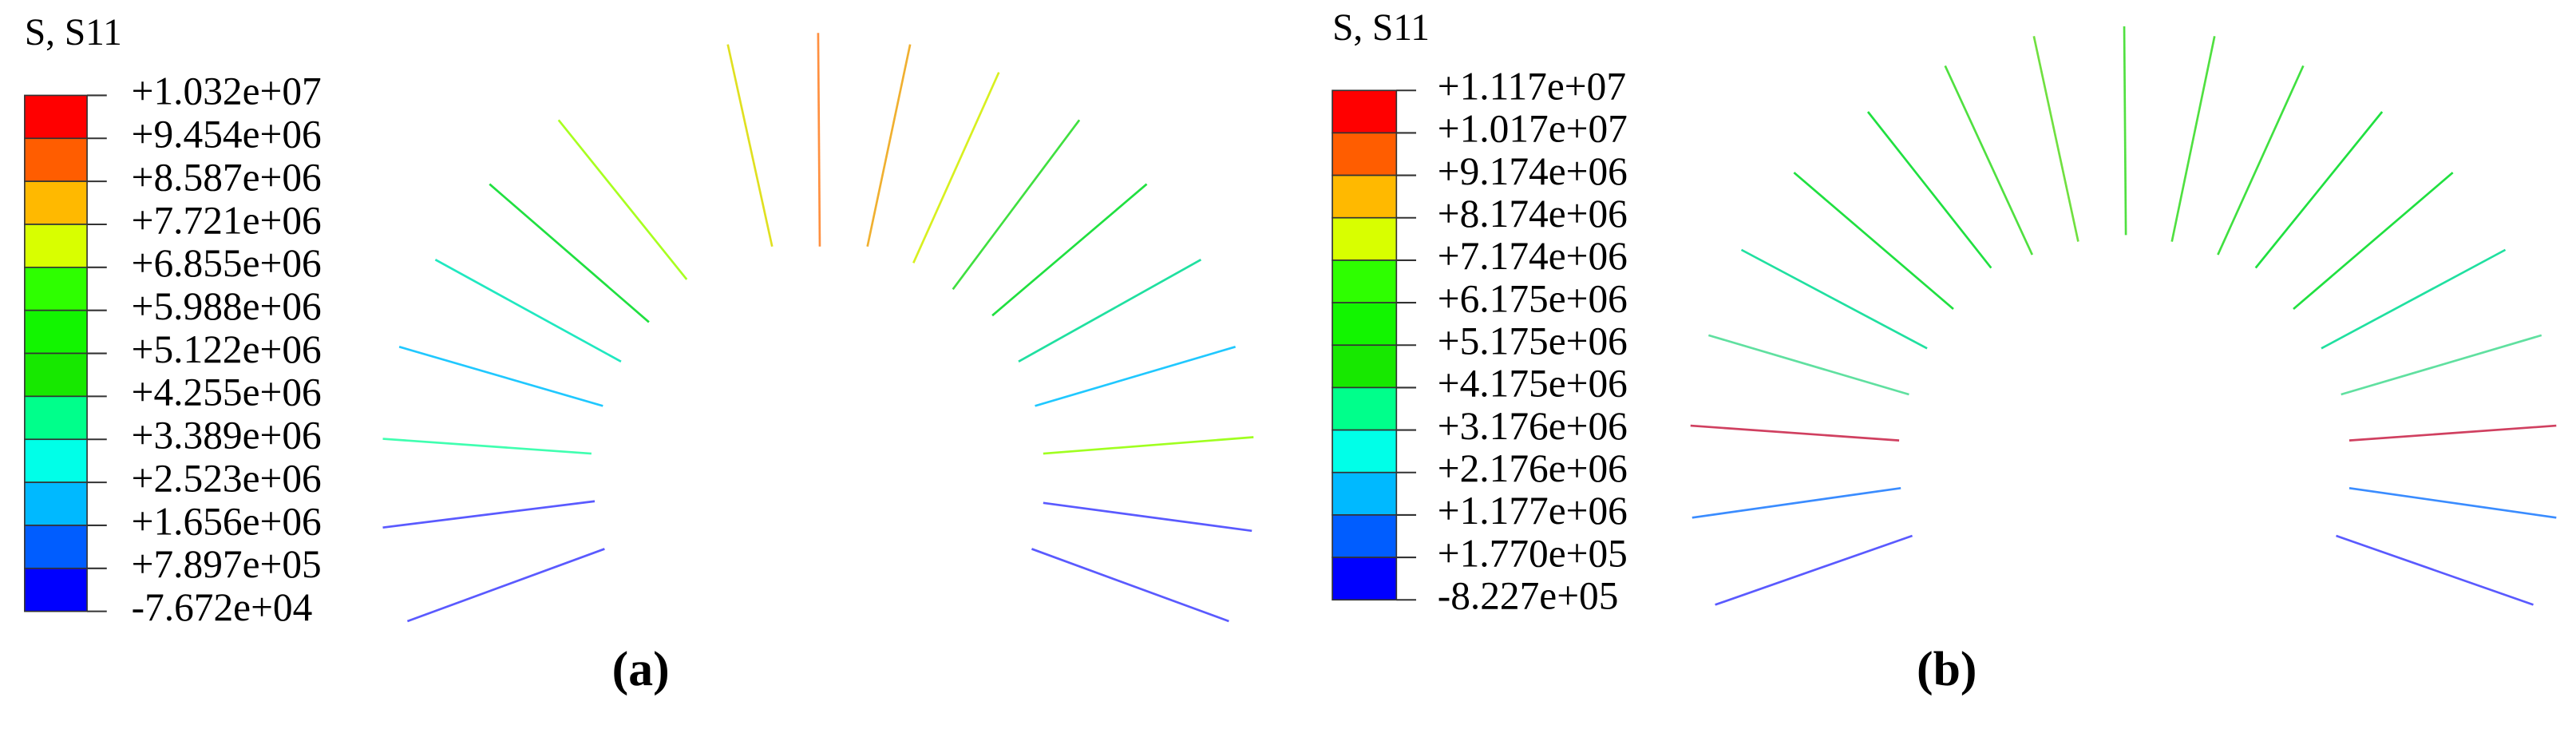  What do you see at coordinates (1529, 596) in the screenshot?
I see `legend-label: -8.227e+05` at bounding box center [1529, 596].